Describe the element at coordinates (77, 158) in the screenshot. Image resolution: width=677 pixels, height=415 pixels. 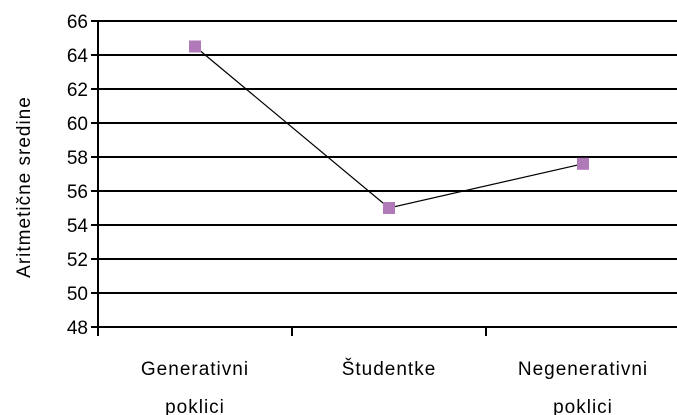
I see `y-tick-label-58: 58` at that location.